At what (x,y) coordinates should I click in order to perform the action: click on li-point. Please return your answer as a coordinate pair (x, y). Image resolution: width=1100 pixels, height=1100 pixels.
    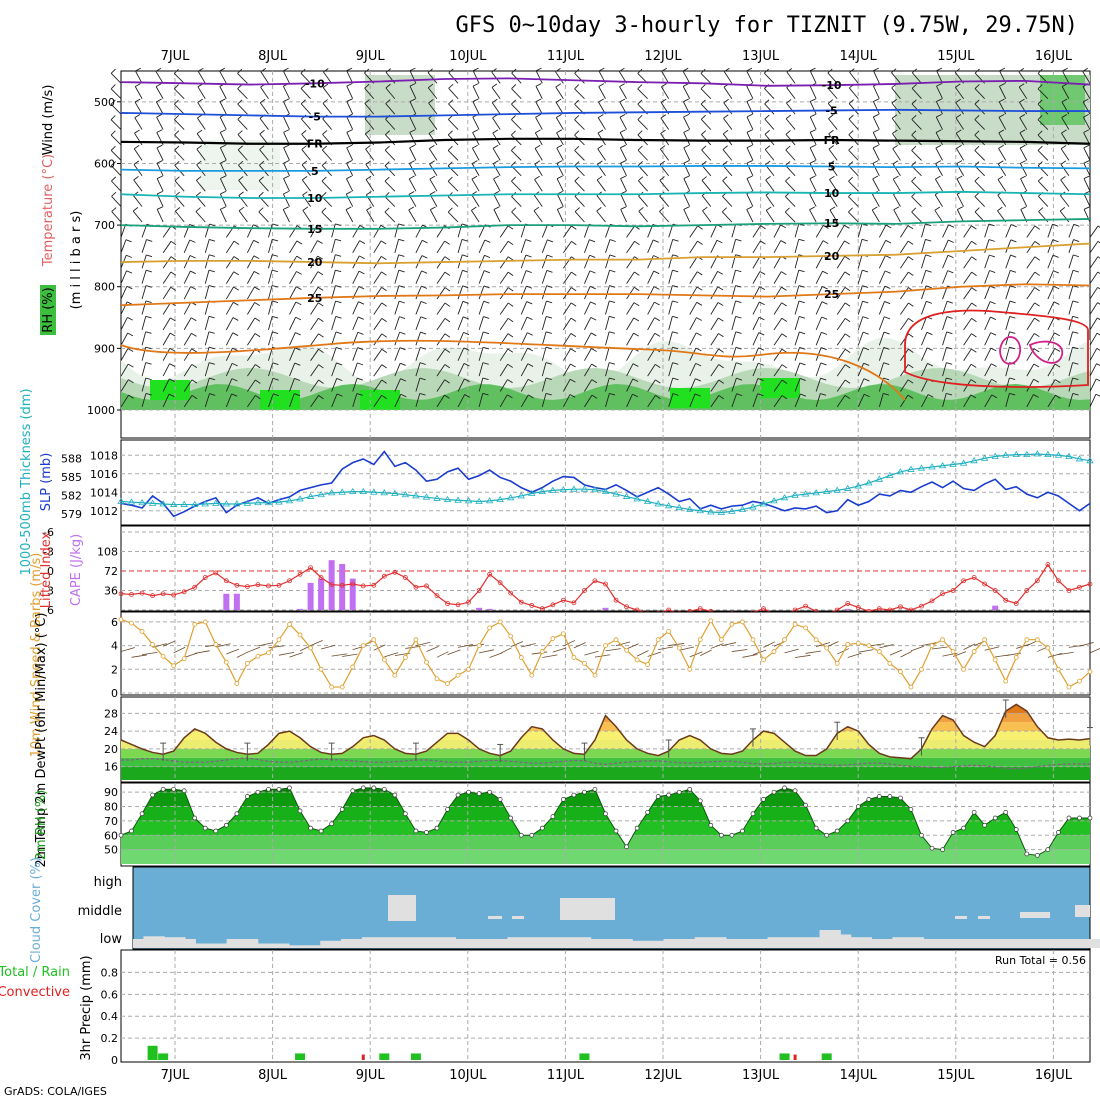
    Looking at the image, I should click on (1048, 564).